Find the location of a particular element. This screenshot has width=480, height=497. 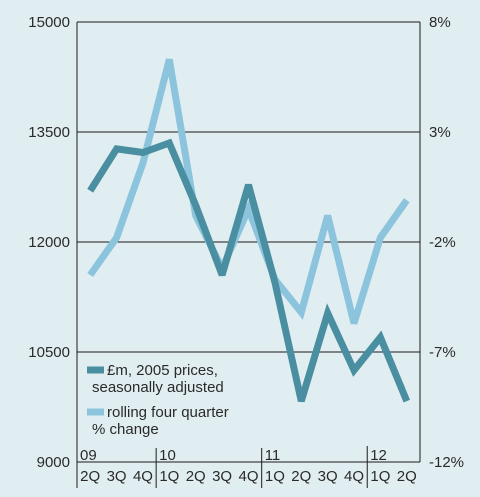

right-tick-label: 8% is located at coordinates (440, 22).